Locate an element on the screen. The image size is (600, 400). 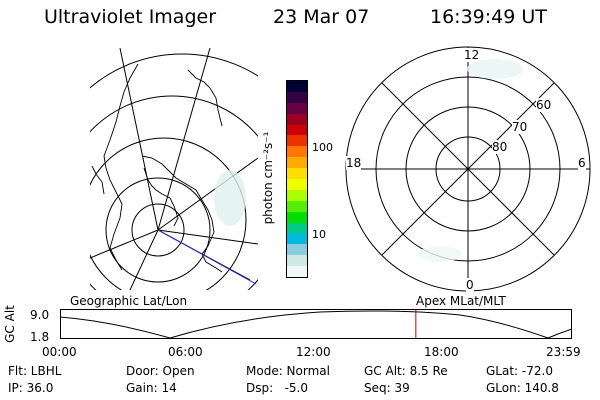
colorbar-tick-10: 10 is located at coordinates (319, 234).